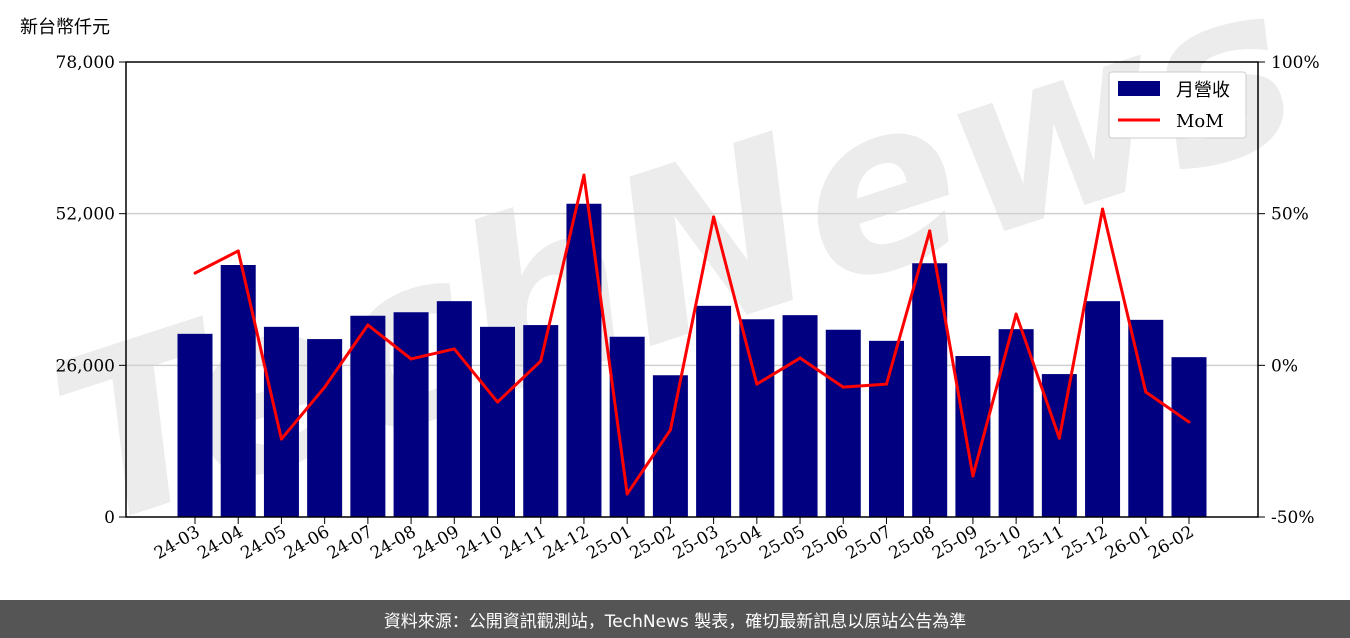 The image size is (1350, 638). What do you see at coordinates (1290, 215) in the screenshot?
I see `y2-tick-label: 50%` at bounding box center [1290, 215].